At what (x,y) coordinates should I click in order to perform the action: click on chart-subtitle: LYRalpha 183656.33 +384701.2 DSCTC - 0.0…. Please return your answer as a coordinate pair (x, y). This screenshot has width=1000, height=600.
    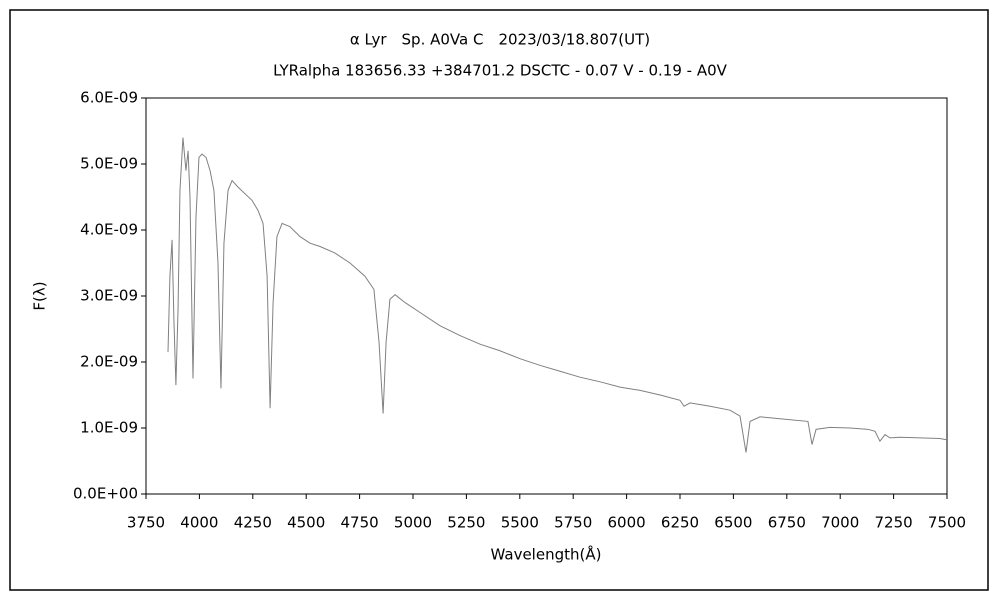
    Looking at the image, I should click on (500, 71).